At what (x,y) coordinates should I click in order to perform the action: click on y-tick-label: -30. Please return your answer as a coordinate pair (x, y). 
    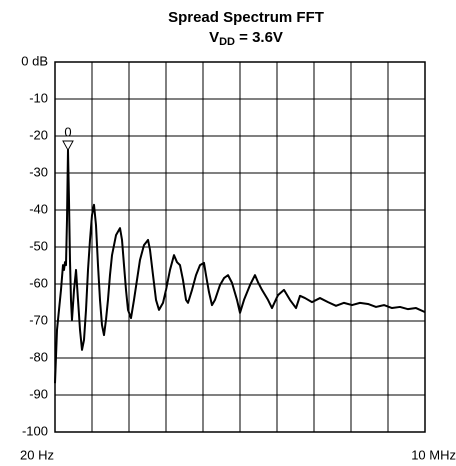
    Looking at the image, I should click on (38, 171).